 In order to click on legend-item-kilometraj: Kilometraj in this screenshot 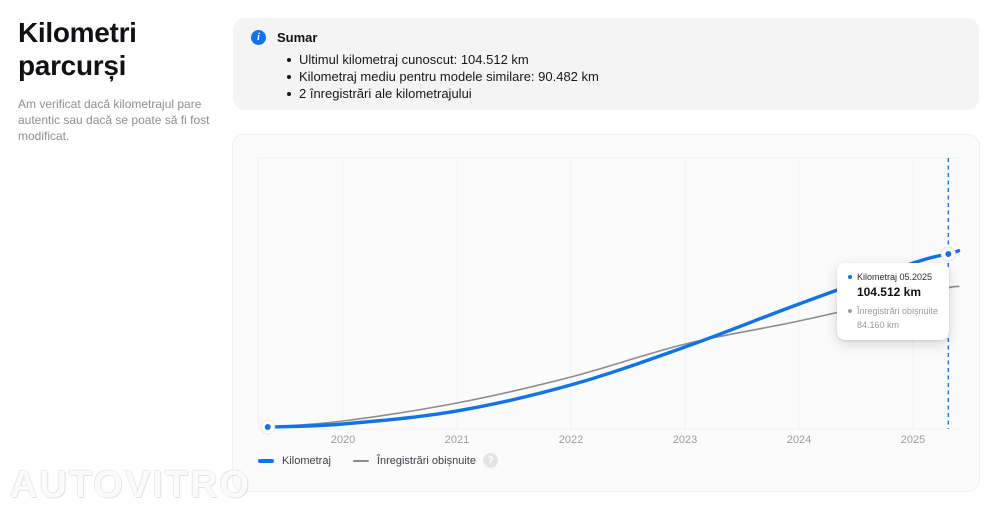, I will do `click(294, 461)`.